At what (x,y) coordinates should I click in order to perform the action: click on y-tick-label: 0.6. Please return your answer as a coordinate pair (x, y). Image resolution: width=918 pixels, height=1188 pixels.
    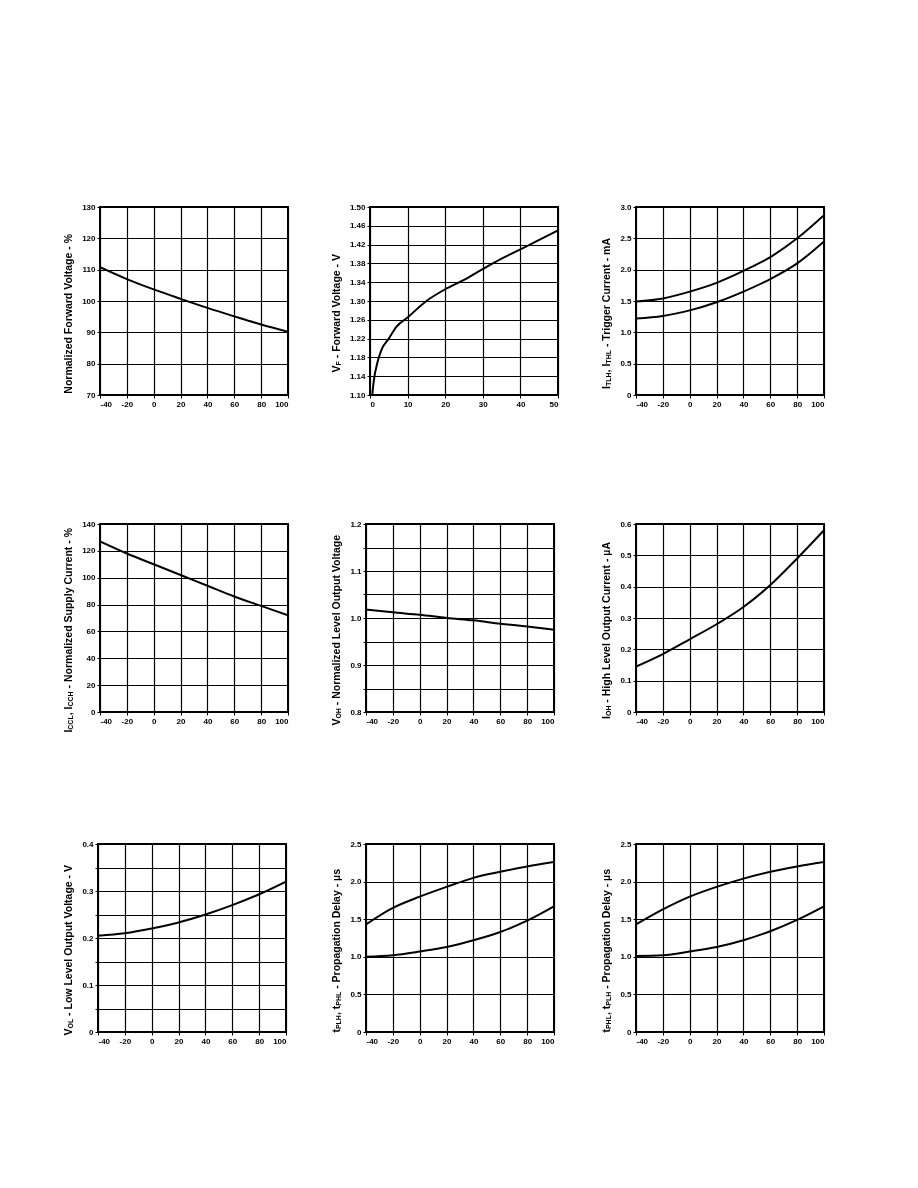
    Looking at the image, I should click on (626, 524).